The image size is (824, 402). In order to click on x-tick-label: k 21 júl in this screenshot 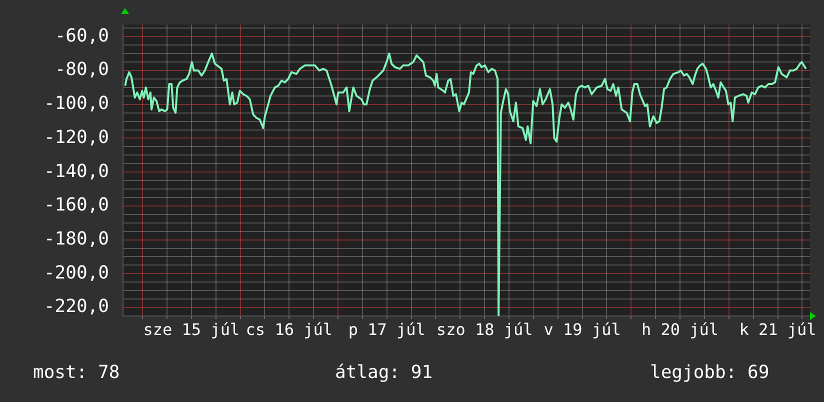, I will do `click(777, 329)`.